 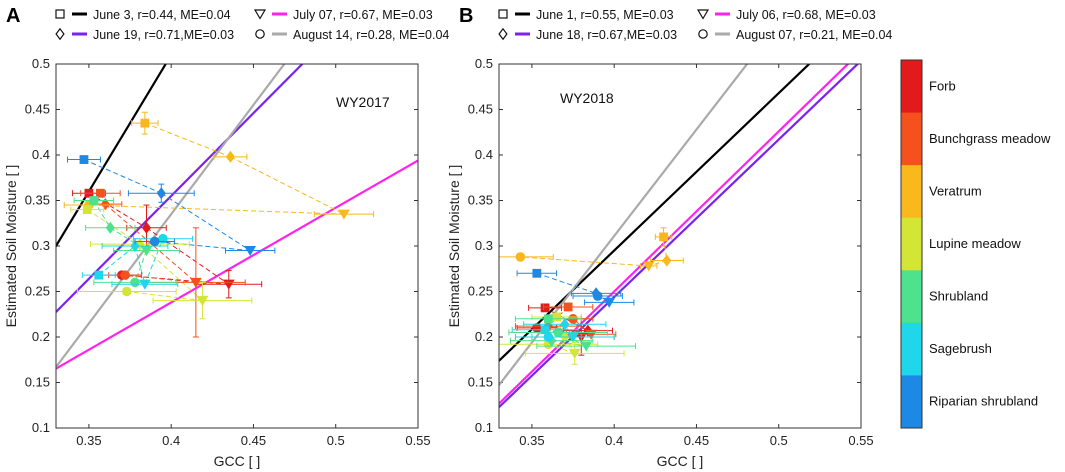 What do you see at coordinates (975, 243) in the screenshot?
I see `colorbar-label: Lupine meadow` at bounding box center [975, 243].